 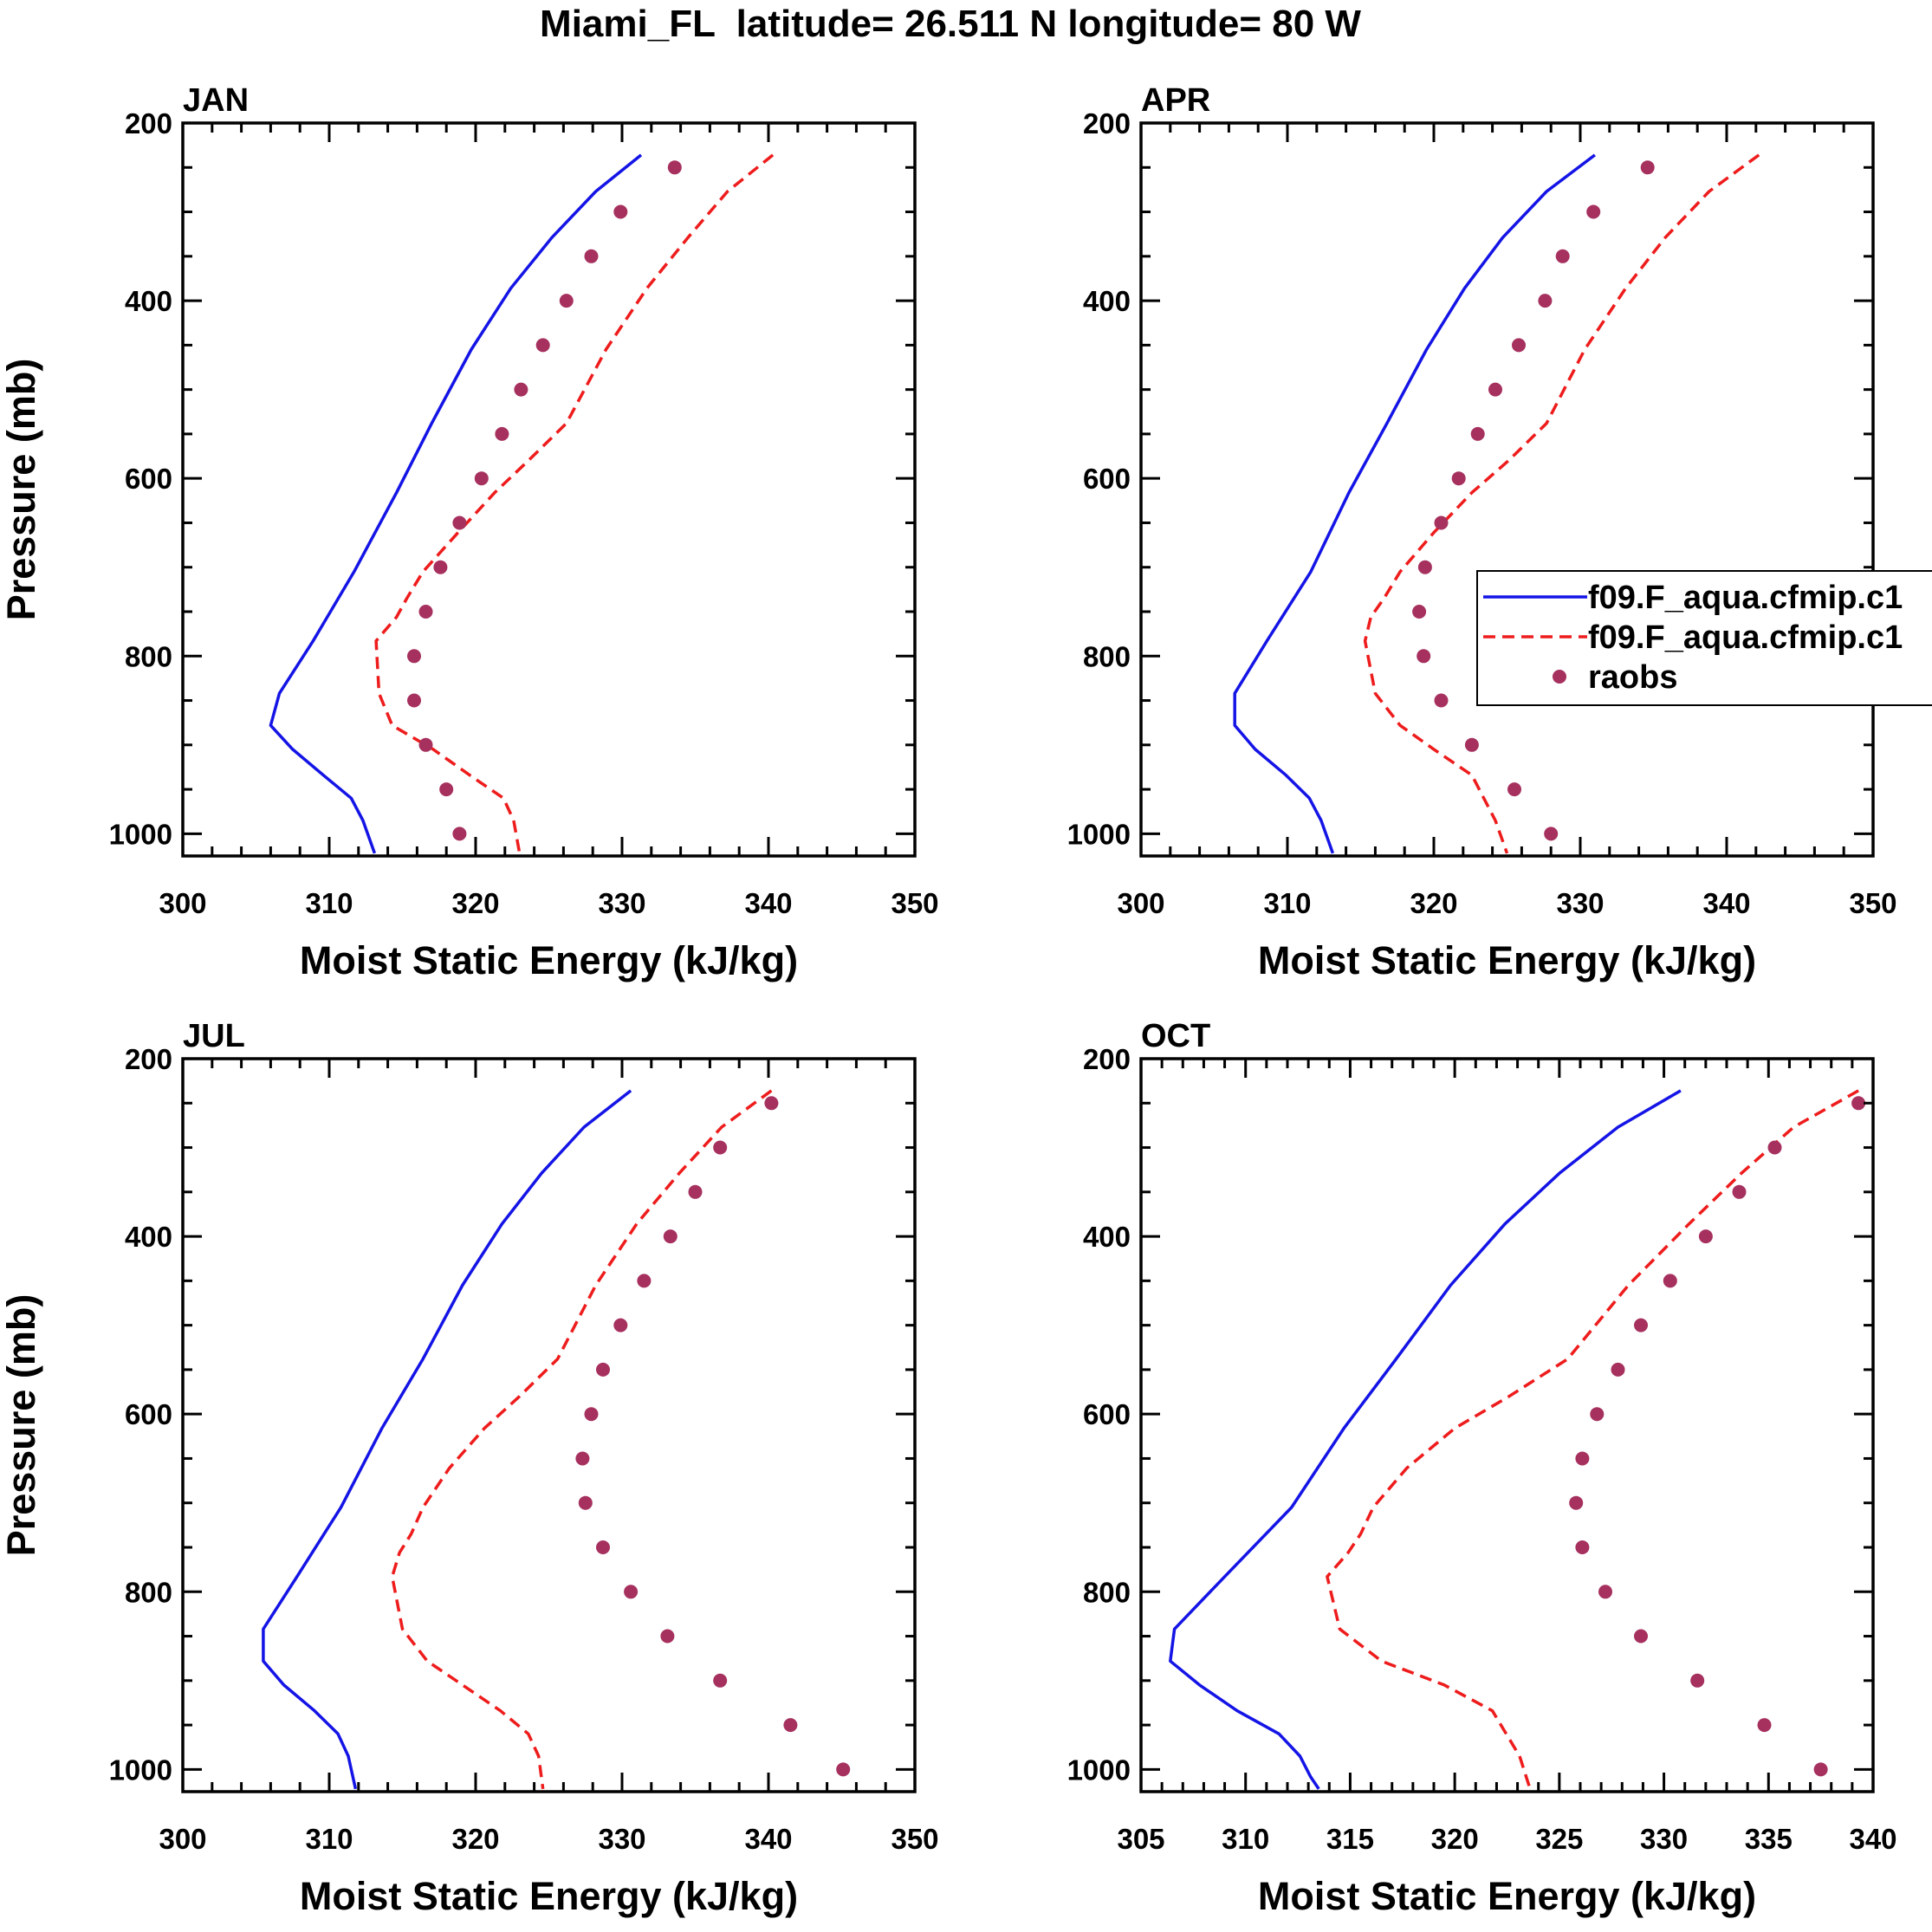 I want to click on plot-frame-apr, so click(x=1507, y=489).